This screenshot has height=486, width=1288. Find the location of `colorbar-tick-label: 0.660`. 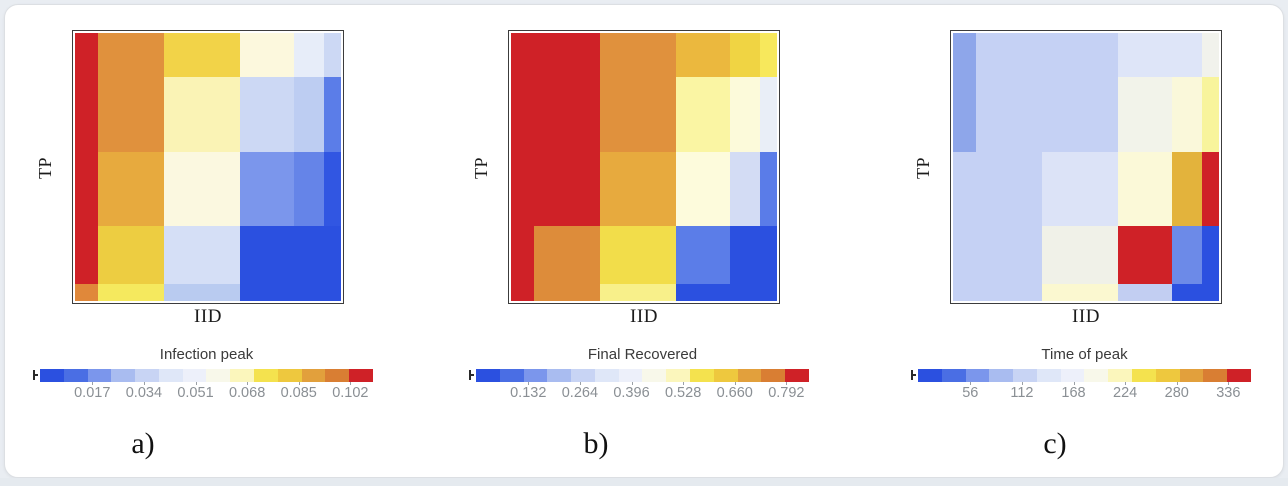

colorbar-tick-label: 0.660 is located at coordinates (734, 393).